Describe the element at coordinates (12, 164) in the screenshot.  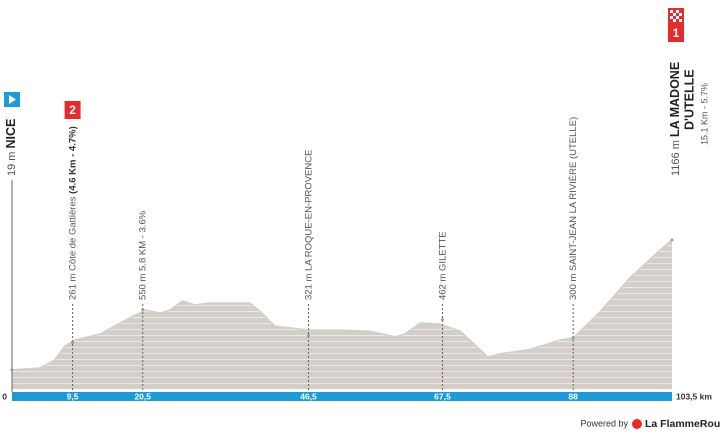
I see `elevation-label: 19 m` at that location.